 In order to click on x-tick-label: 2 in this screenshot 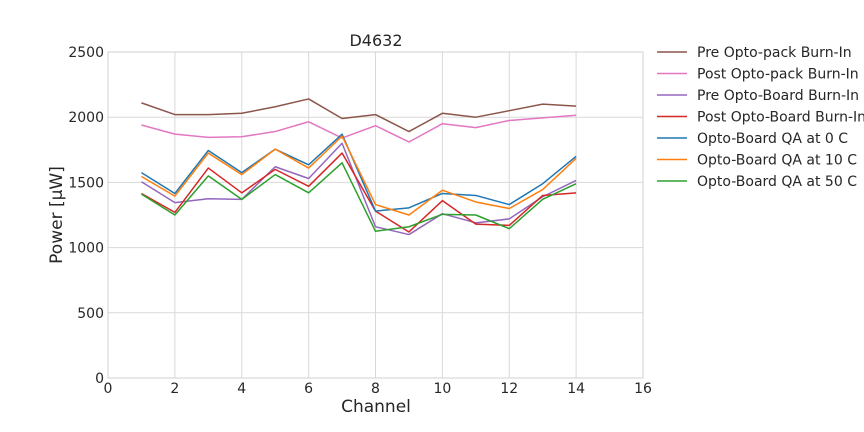, I will do `click(174, 389)`.